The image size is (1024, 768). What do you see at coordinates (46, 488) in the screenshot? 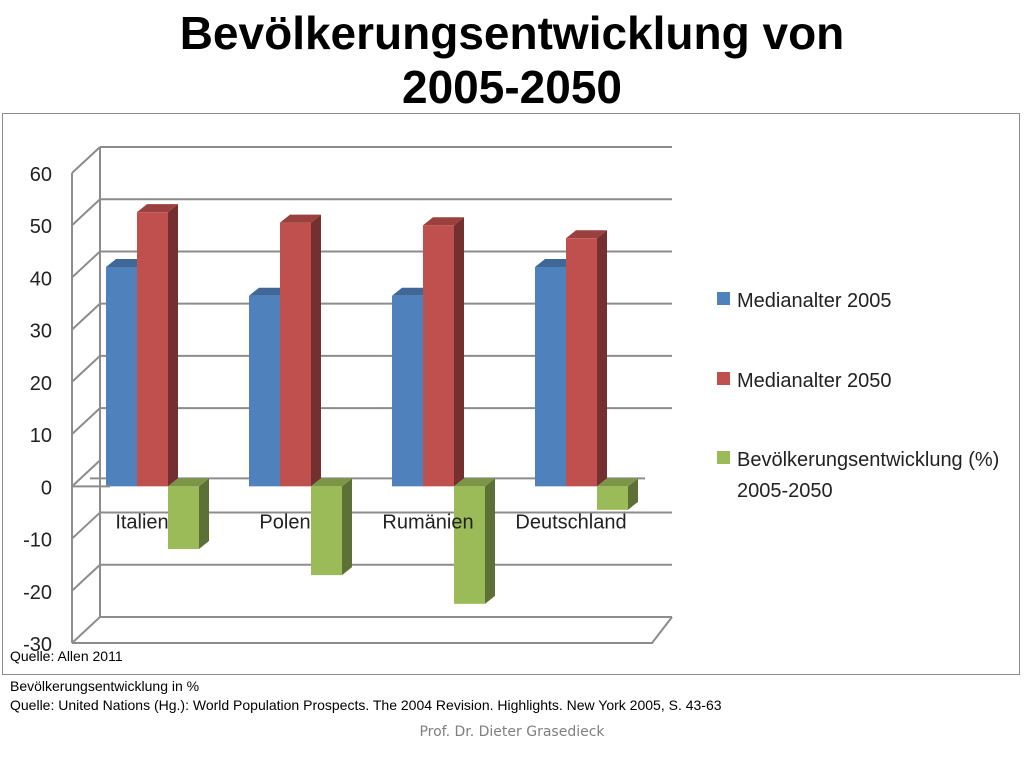
I see `y-tick-label-6: 0` at bounding box center [46, 488].